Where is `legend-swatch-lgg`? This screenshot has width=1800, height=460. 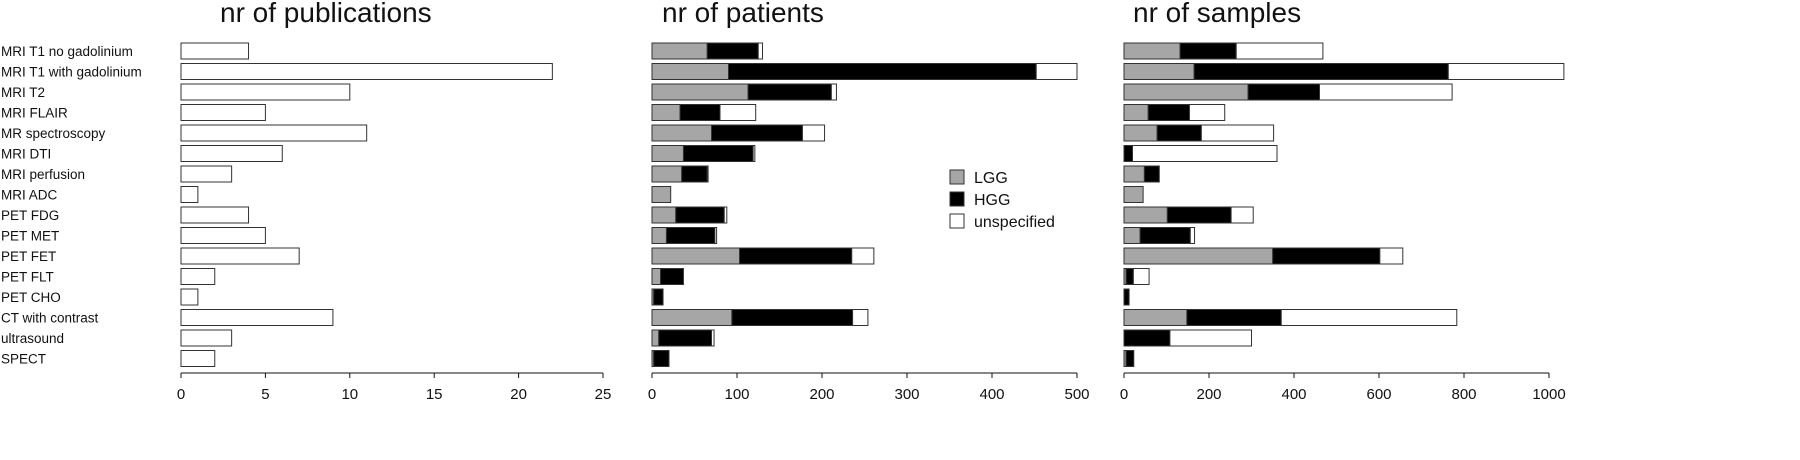 legend-swatch-lgg is located at coordinates (957, 177).